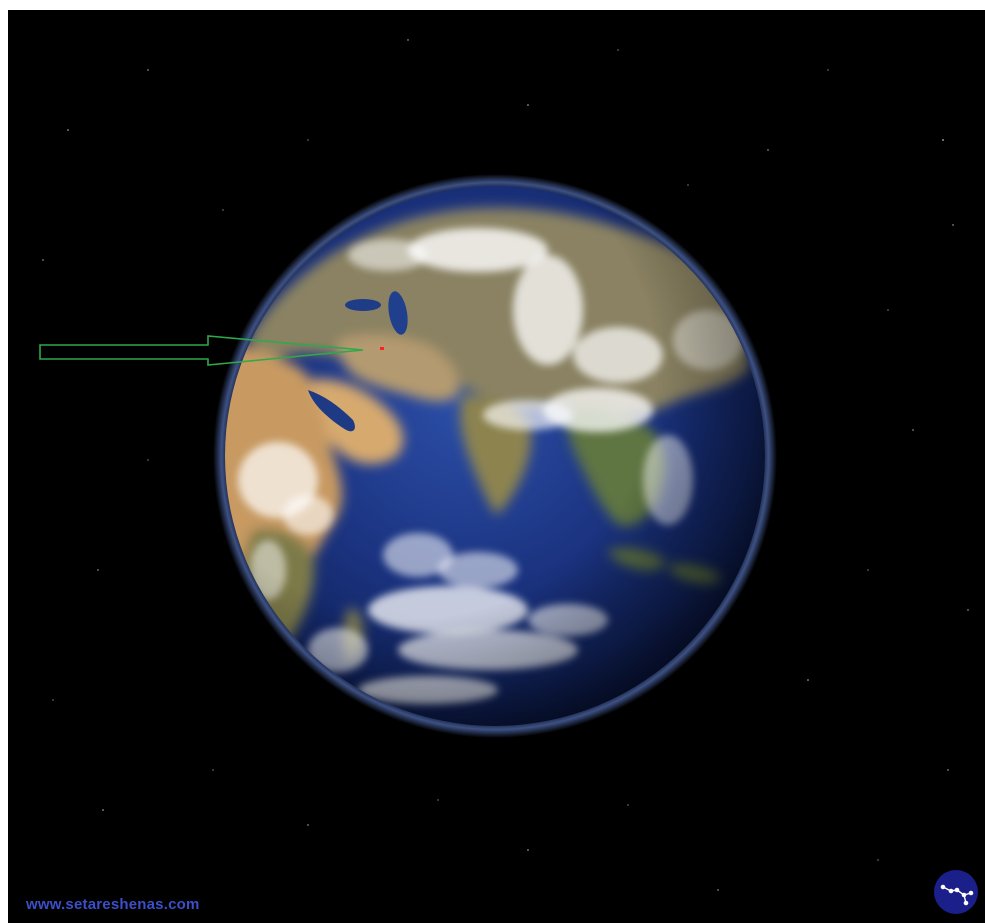 This screenshot has width=985, height=923. Describe the element at coordinates (113, 904) in the screenshot. I see `watermark-url: www.setareshenas.com` at that location.